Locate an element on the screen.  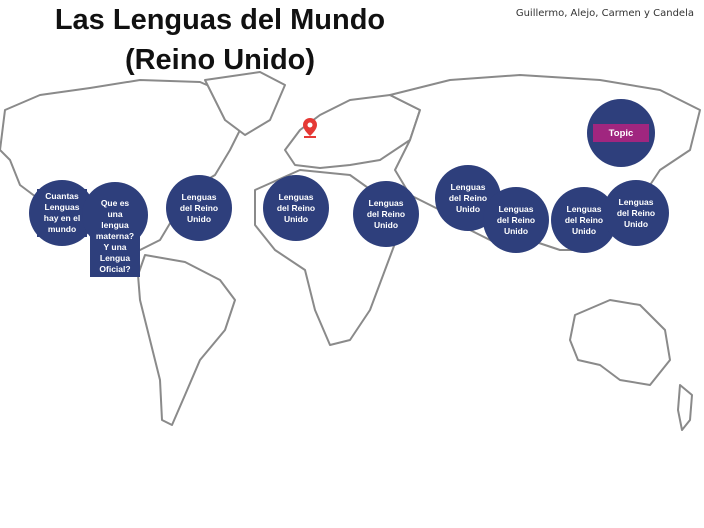
greenland is located at coordinates (245, 103).